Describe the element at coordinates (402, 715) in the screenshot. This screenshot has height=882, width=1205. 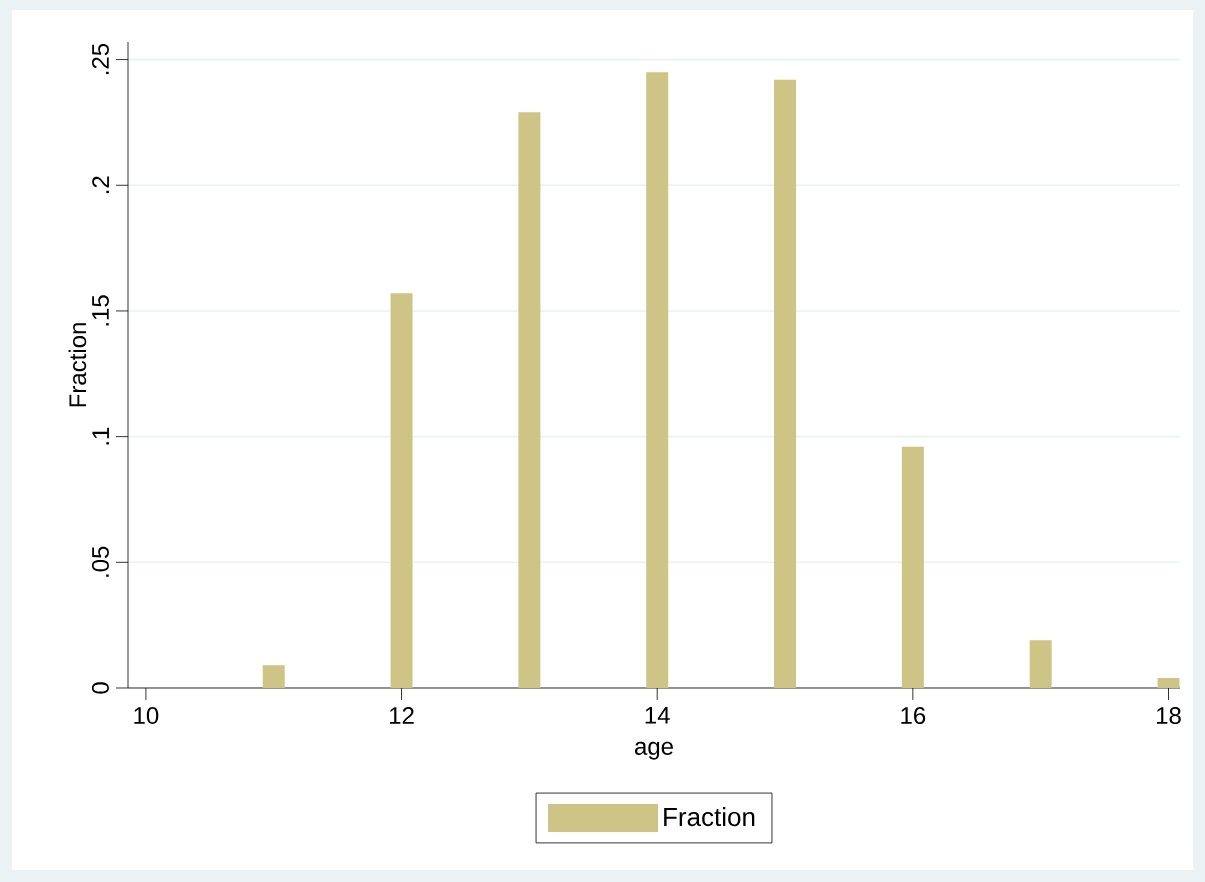
I see `x-tick-label: 12` at that location.